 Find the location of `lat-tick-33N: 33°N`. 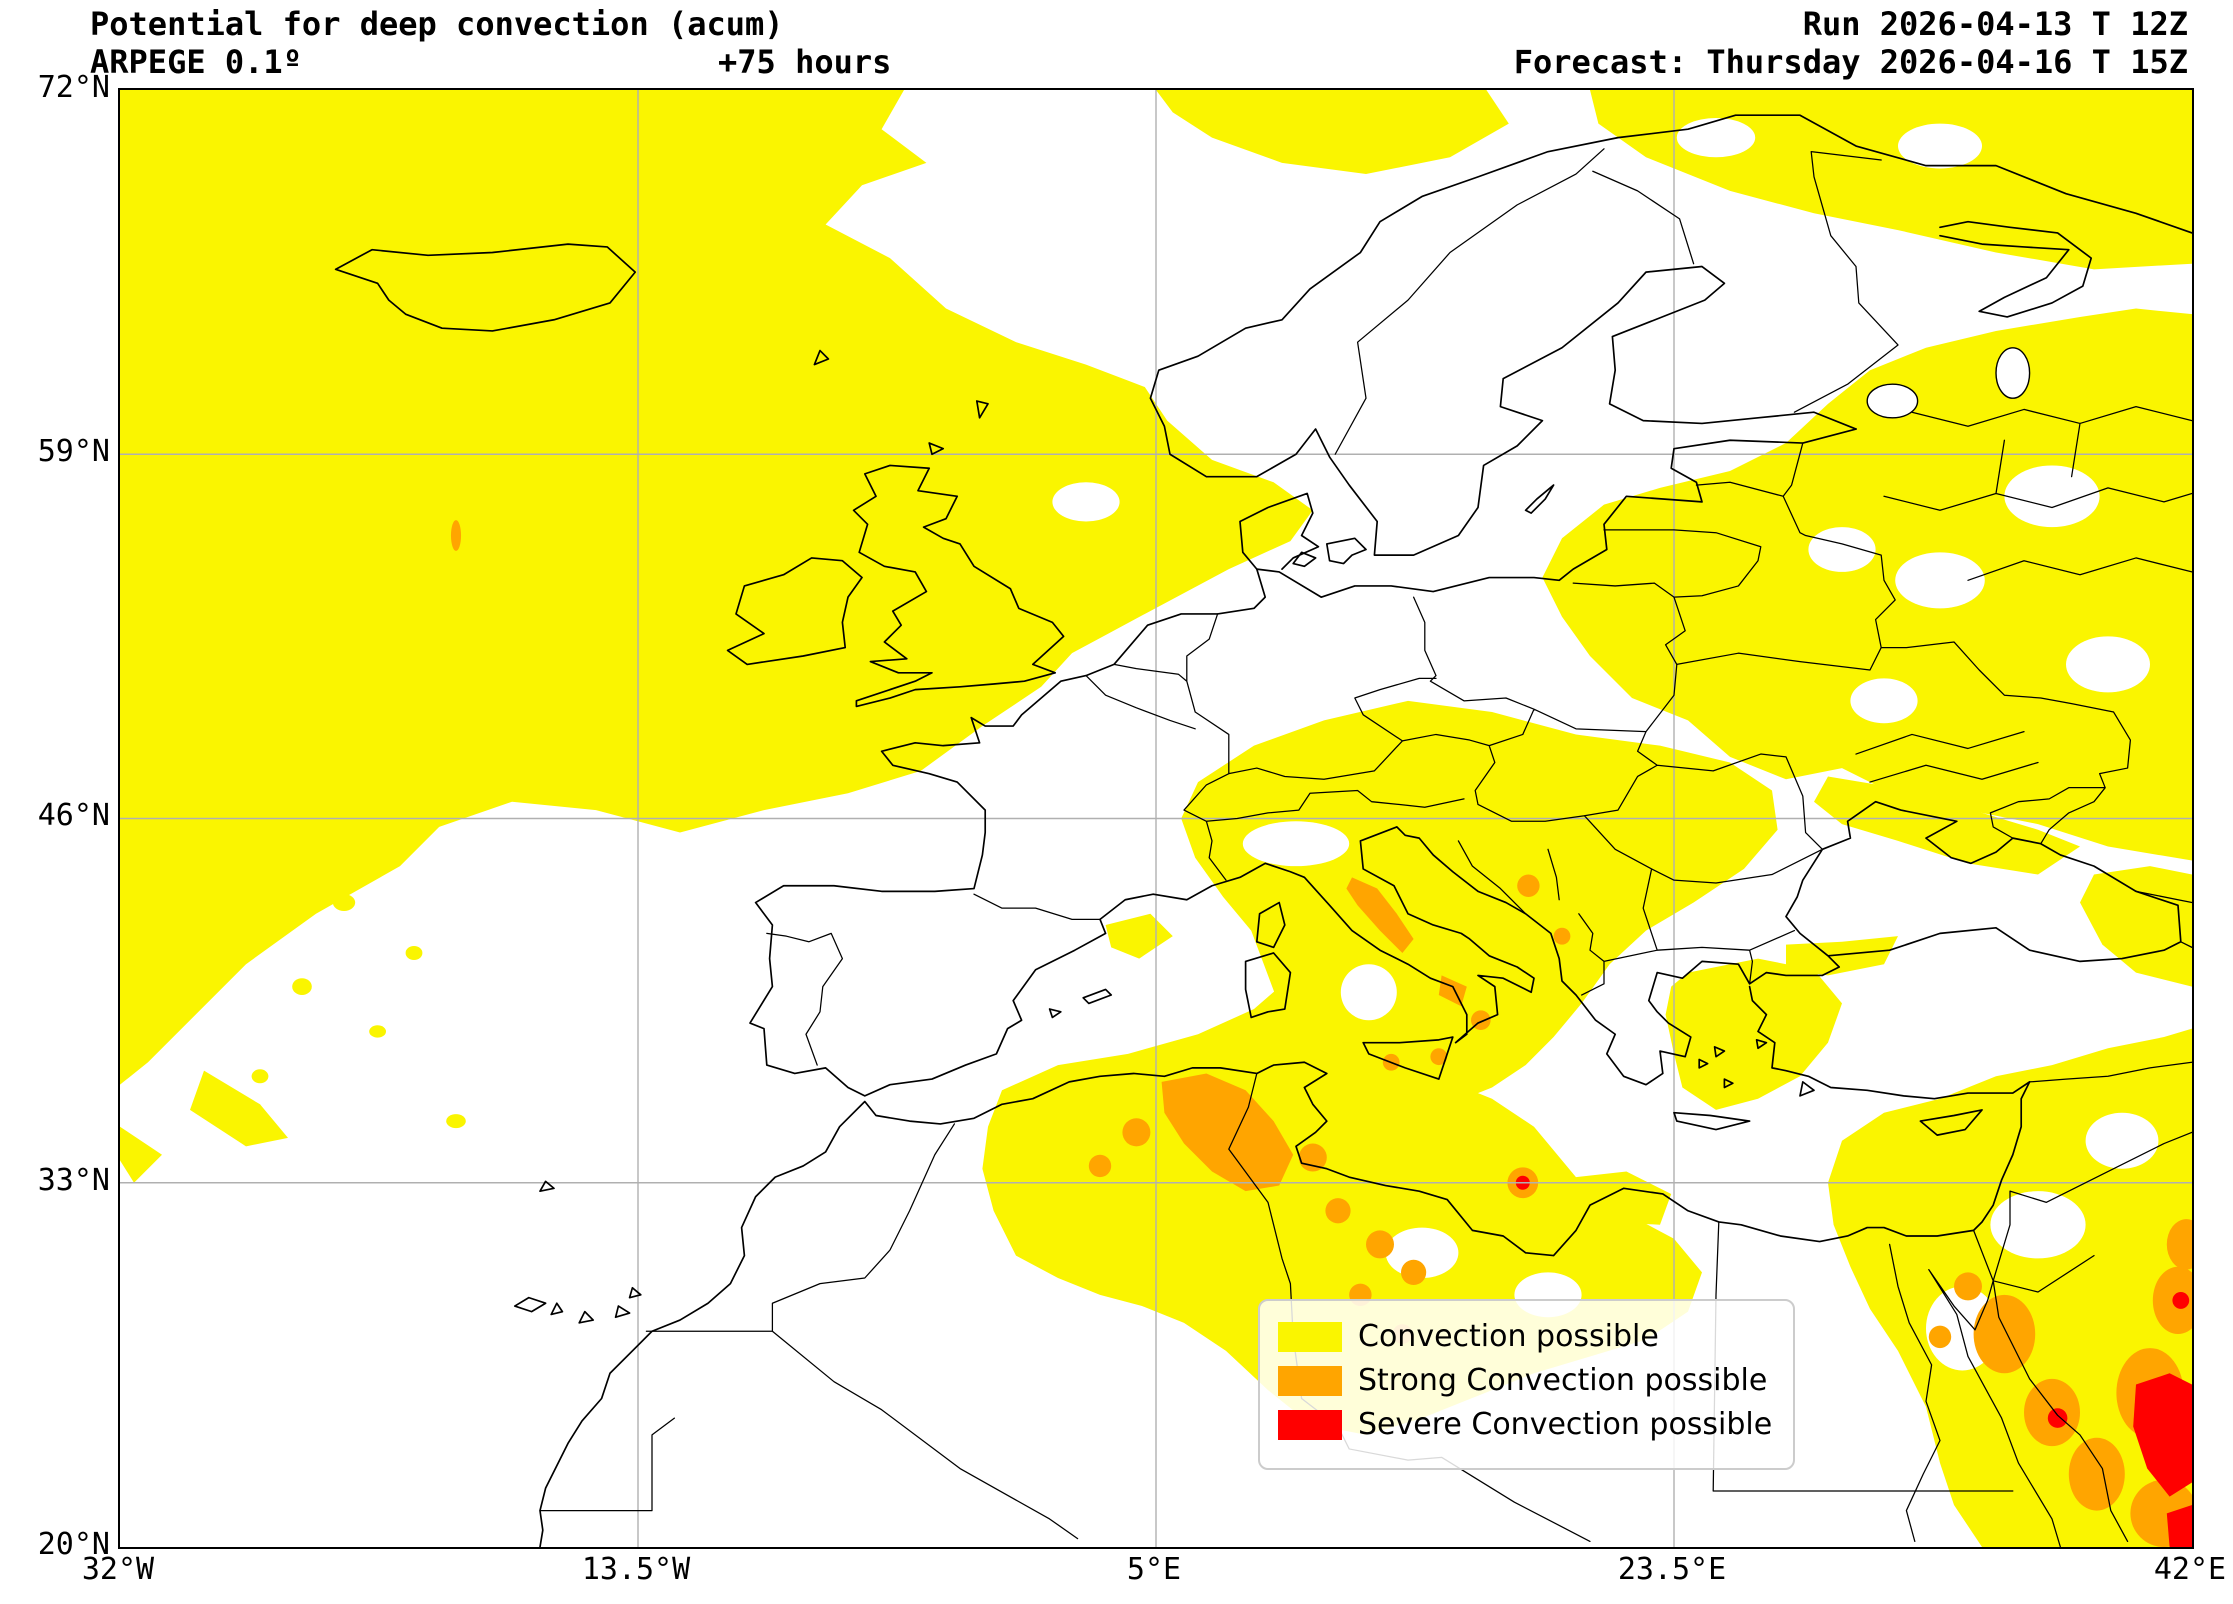

lat-tick-33N: 33°N is located at coordinates (73, 1180).